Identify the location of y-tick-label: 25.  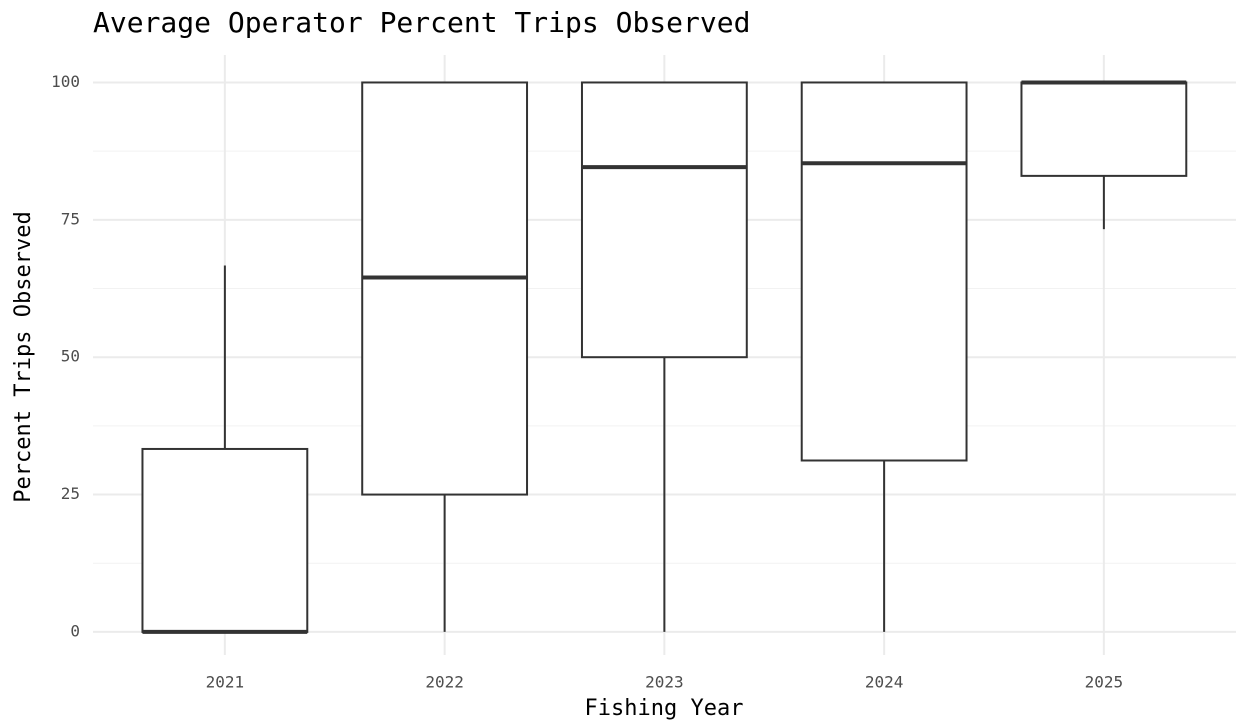
(70, 493).